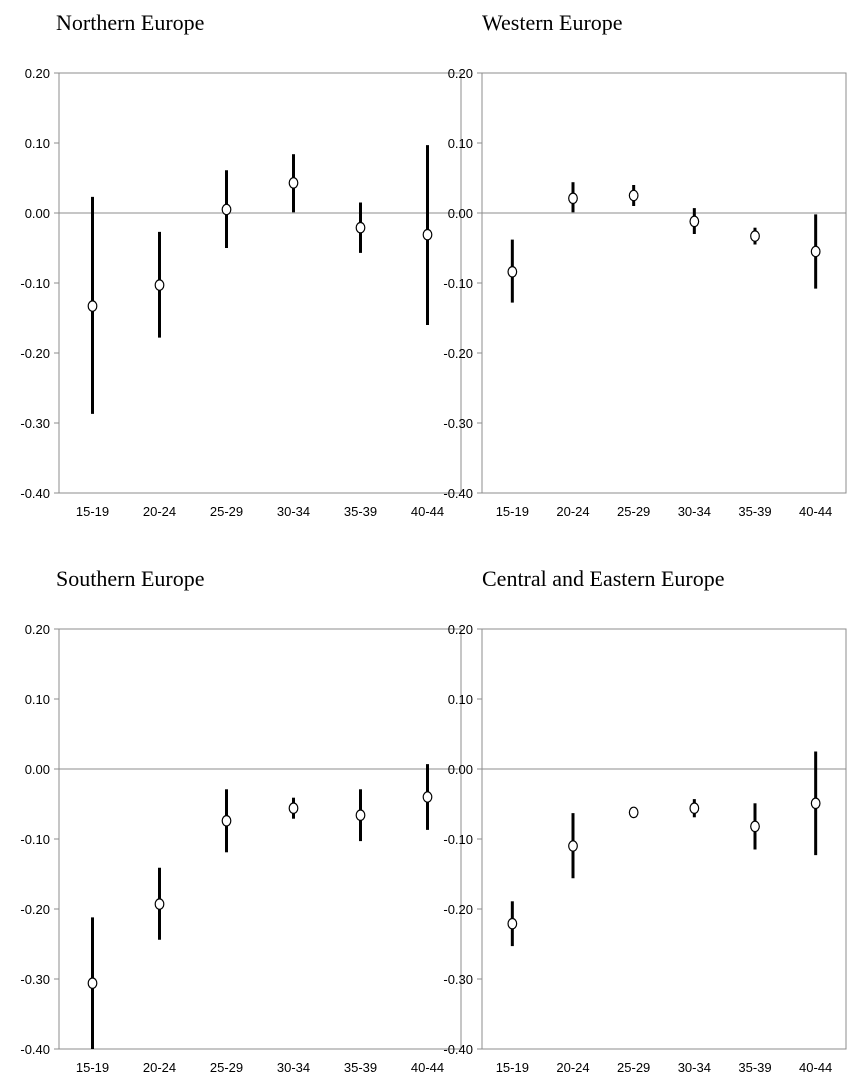  What do you see at coordinates (552, 22) in the screenshot?
I see `panel-title: Western Europe` at bounding box center [552, 22].